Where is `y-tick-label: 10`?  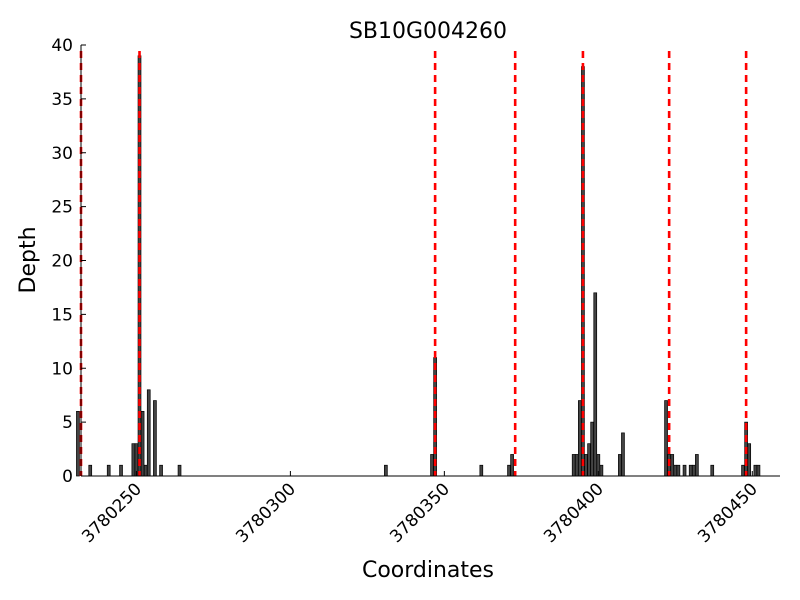 y-tick-label: 10 is located at coordinates (62, 369).